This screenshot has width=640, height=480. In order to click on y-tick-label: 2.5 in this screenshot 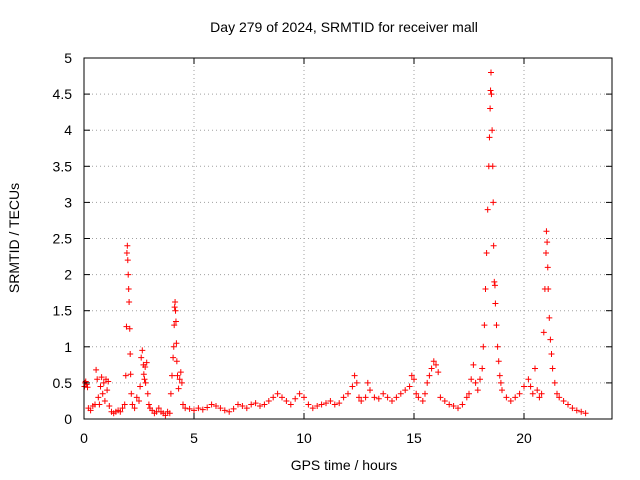, I will do `click(63, 239)`.